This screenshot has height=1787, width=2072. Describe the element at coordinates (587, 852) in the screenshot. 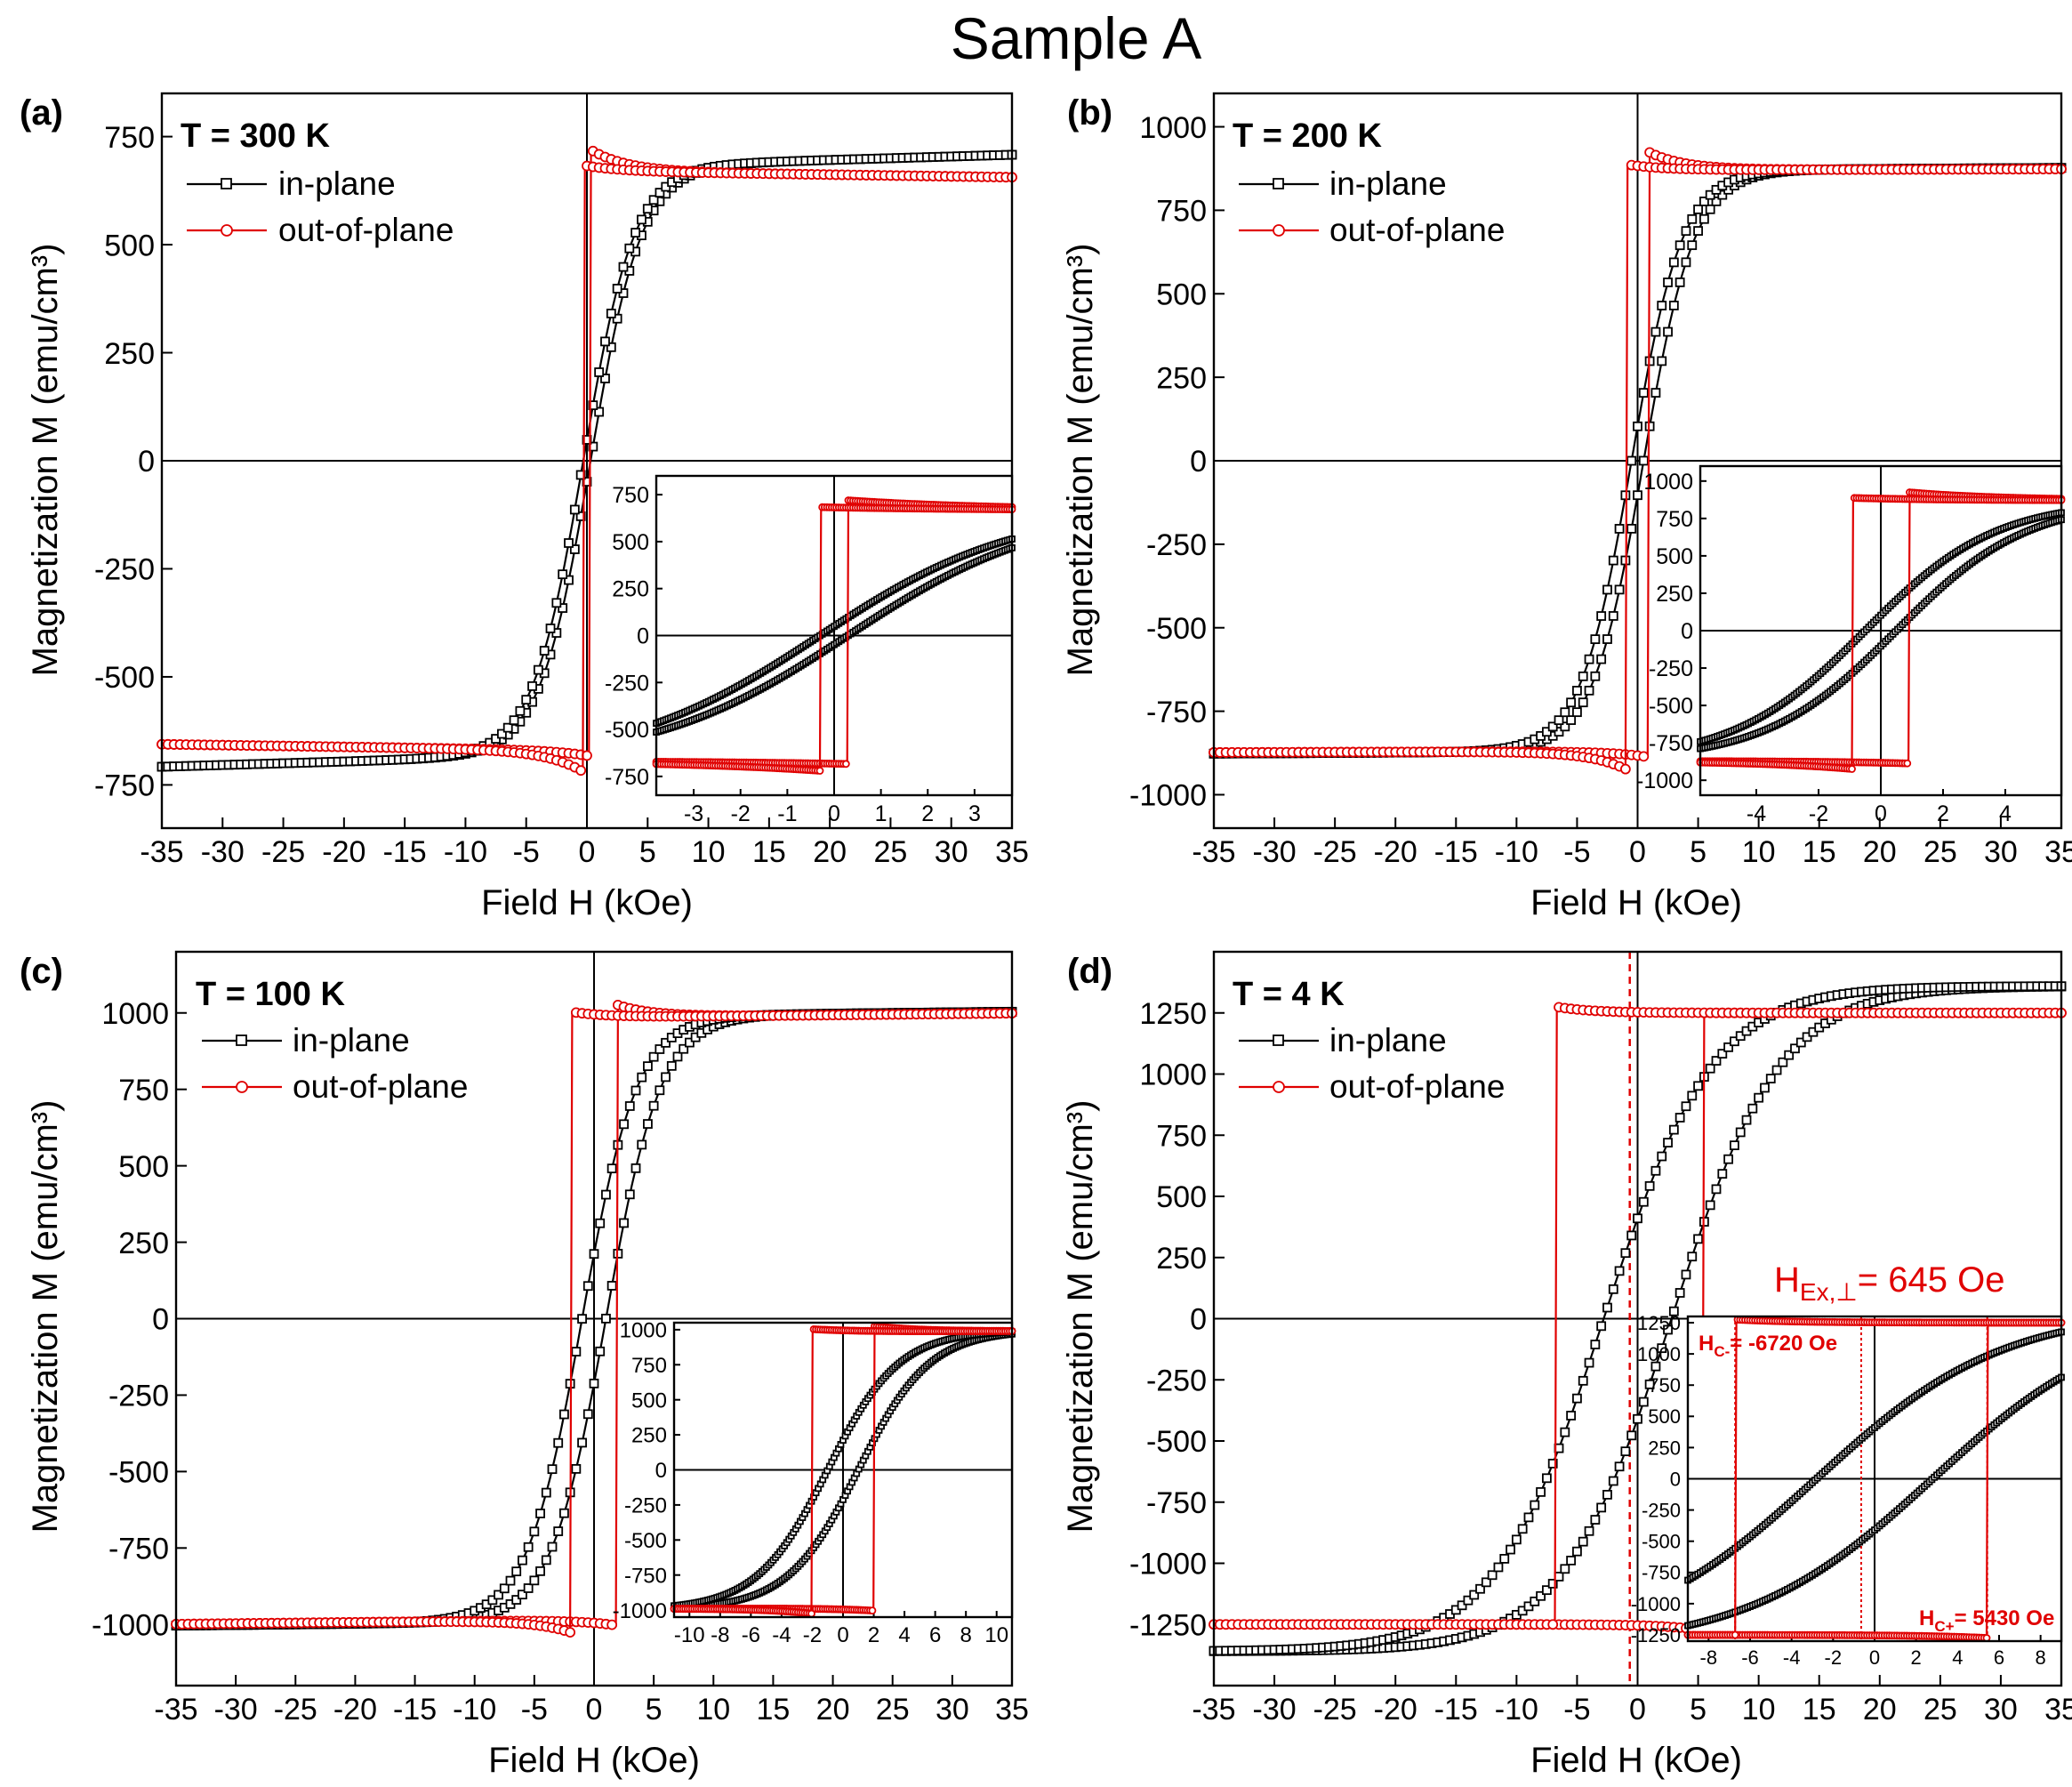

I see `main-a-x-tick-label: 0` at that location.